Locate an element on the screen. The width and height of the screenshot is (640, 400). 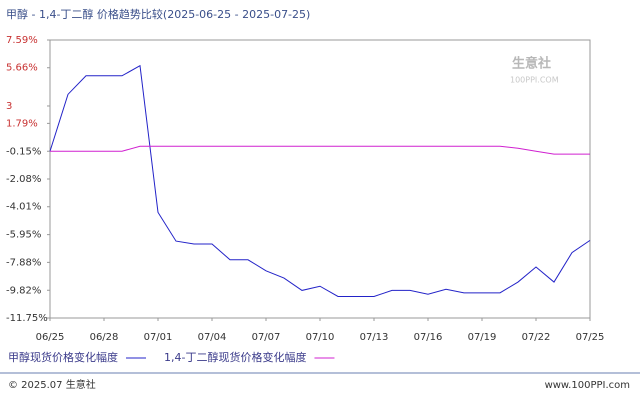
watermark-sub: 100PPI.COM is located at coordinates (534, 80).